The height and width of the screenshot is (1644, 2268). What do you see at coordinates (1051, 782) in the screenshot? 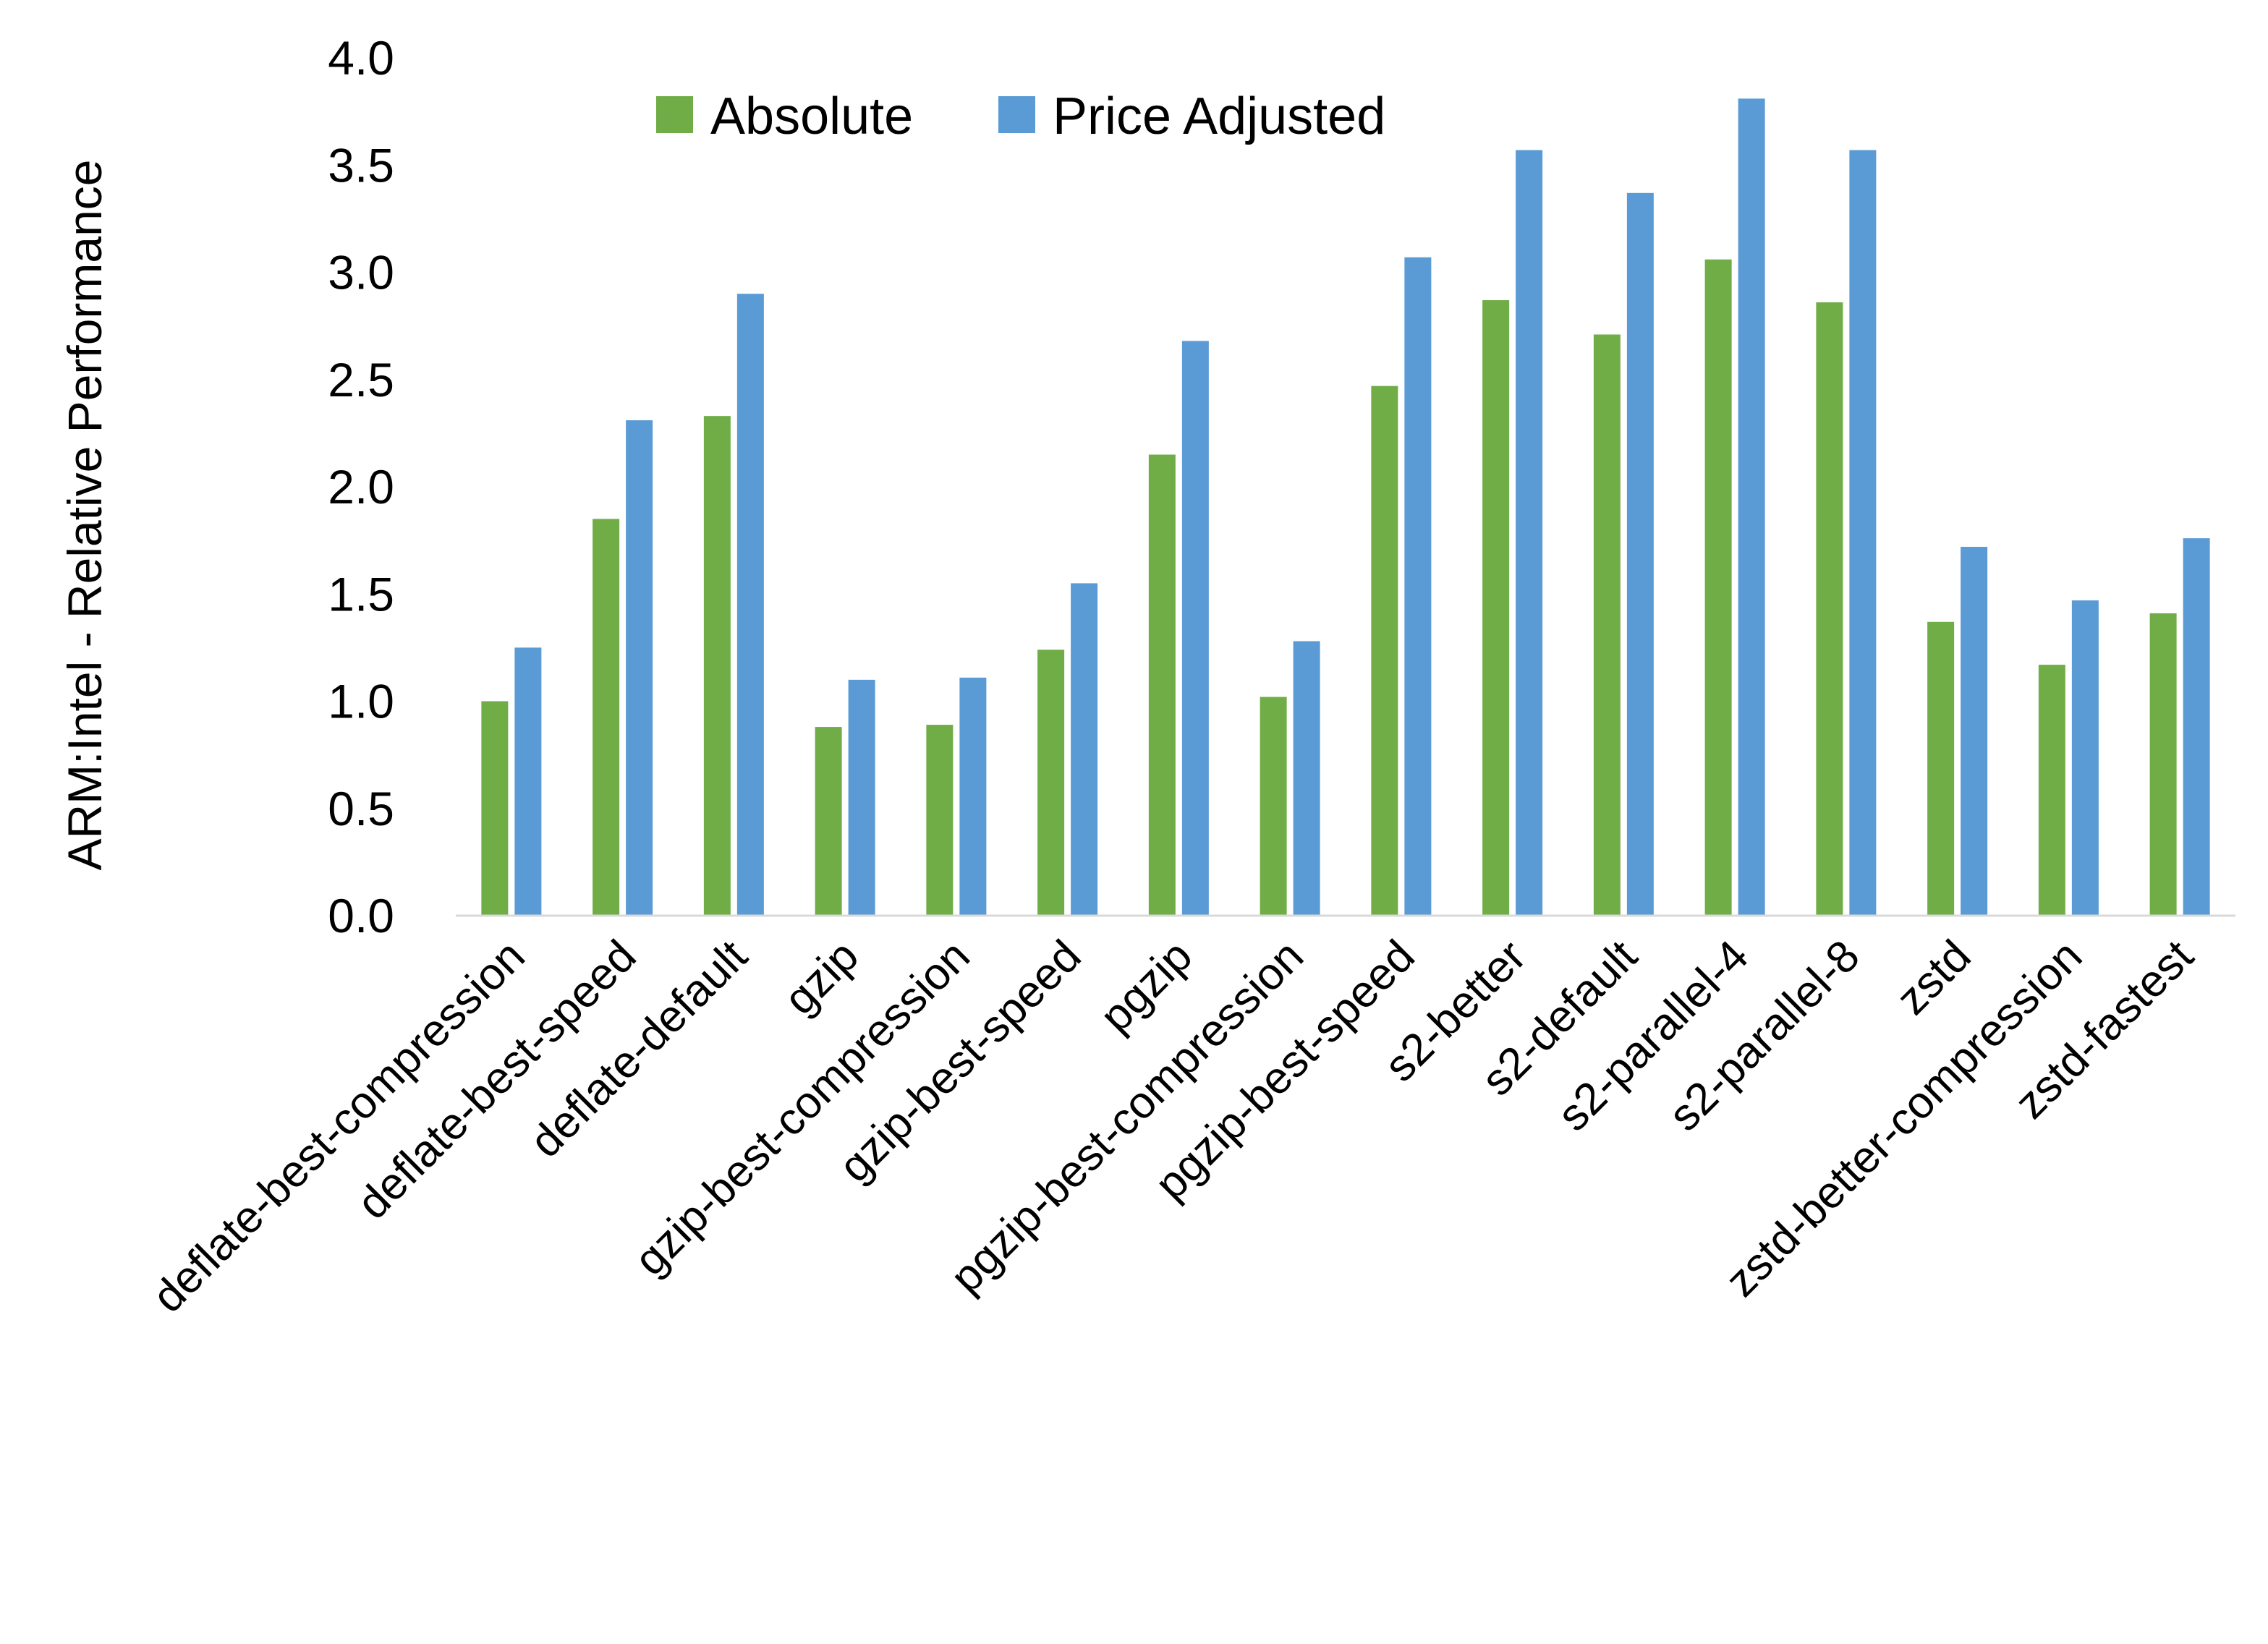
I see `bar-absolute-gzip-best-speed` at bounding box center [1051, 782].